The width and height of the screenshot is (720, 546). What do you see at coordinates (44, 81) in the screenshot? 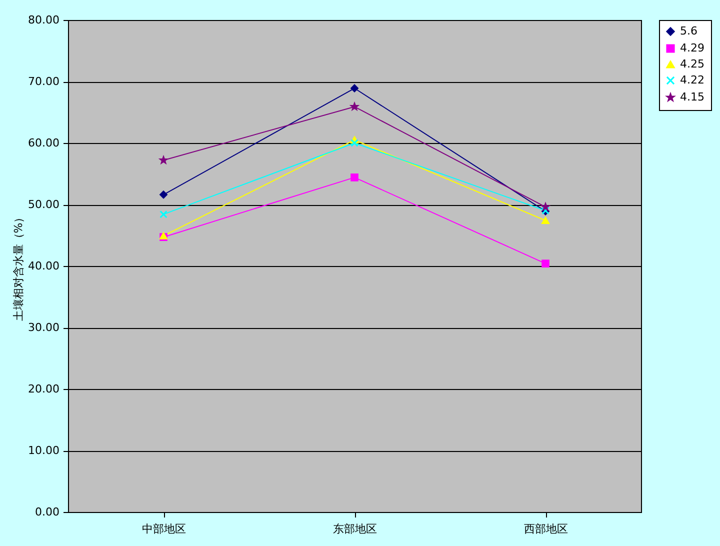
I see `y-tick-label: 70.00` at bounding box center [44, 81].